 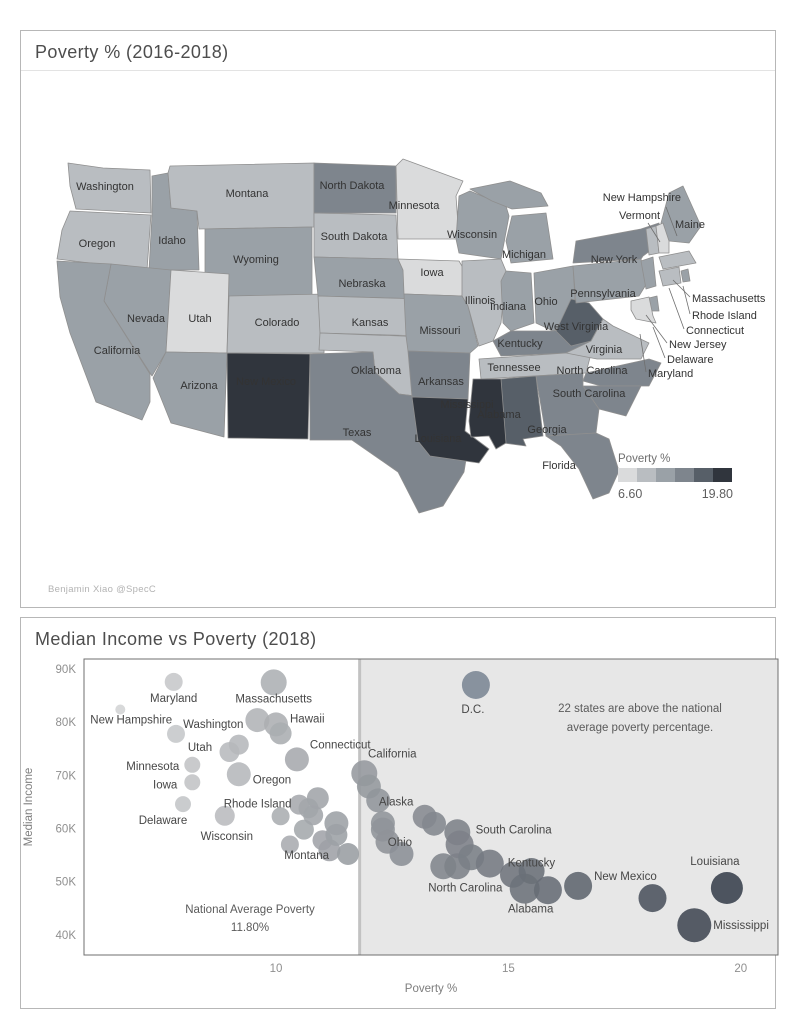 I want to click on map-state-label: Pennsylvania, so click(x=603, y=294).